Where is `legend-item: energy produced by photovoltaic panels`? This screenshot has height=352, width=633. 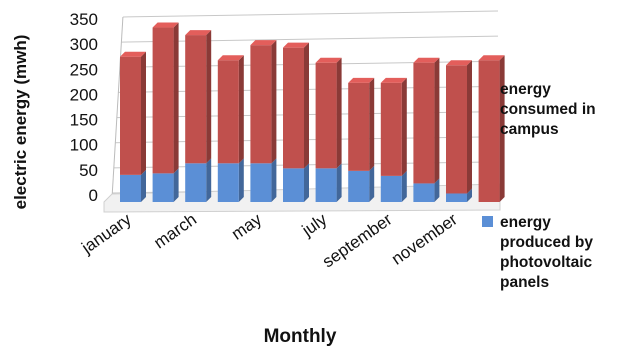 legend-item: energy produced by photovoltaic panels is located at coordinates (537, 252).